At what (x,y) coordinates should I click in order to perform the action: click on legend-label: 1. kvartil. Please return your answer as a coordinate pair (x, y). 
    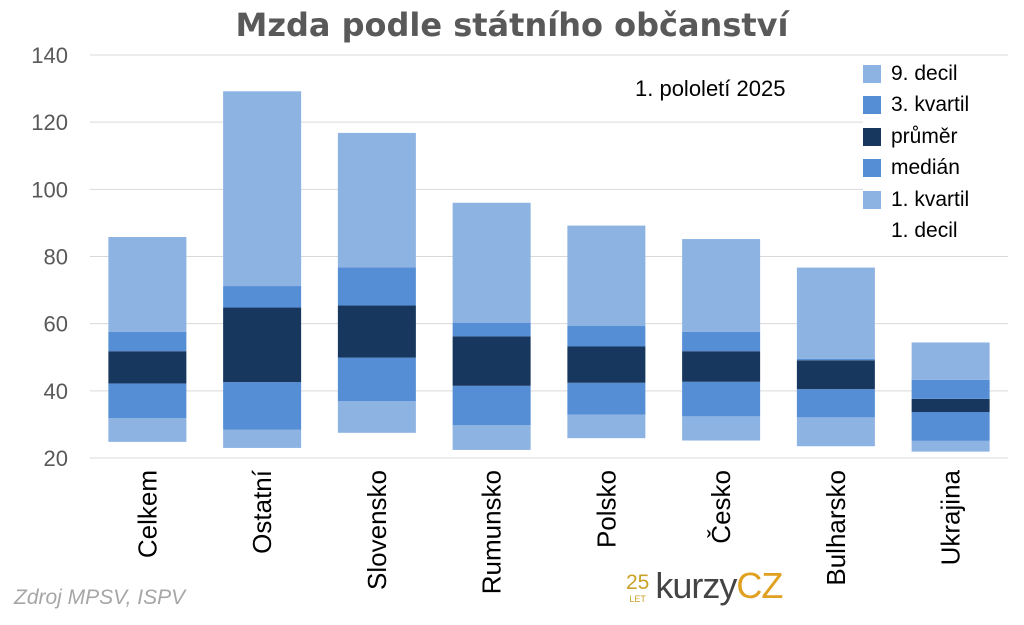
    Looking at the image, I should click on (930, 199).